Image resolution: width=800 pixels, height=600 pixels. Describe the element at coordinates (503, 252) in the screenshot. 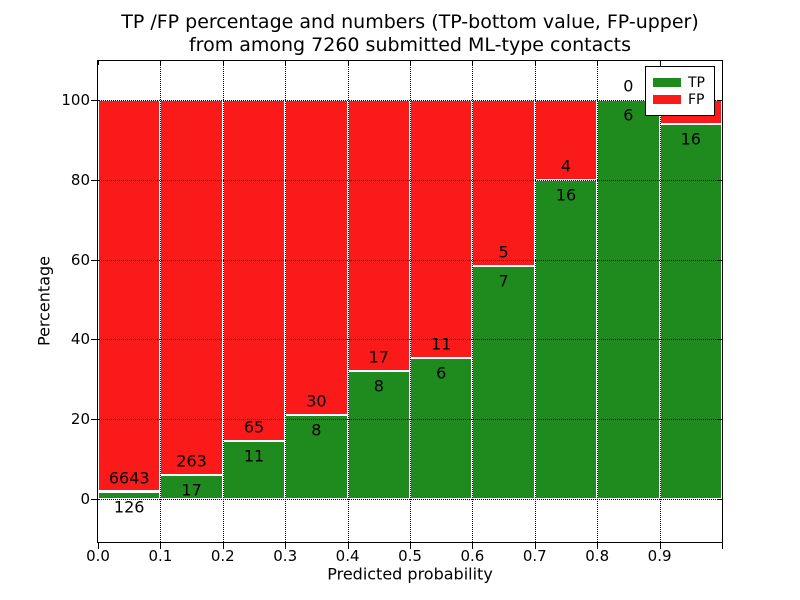

I see `fp-count-label: 5` at that location.